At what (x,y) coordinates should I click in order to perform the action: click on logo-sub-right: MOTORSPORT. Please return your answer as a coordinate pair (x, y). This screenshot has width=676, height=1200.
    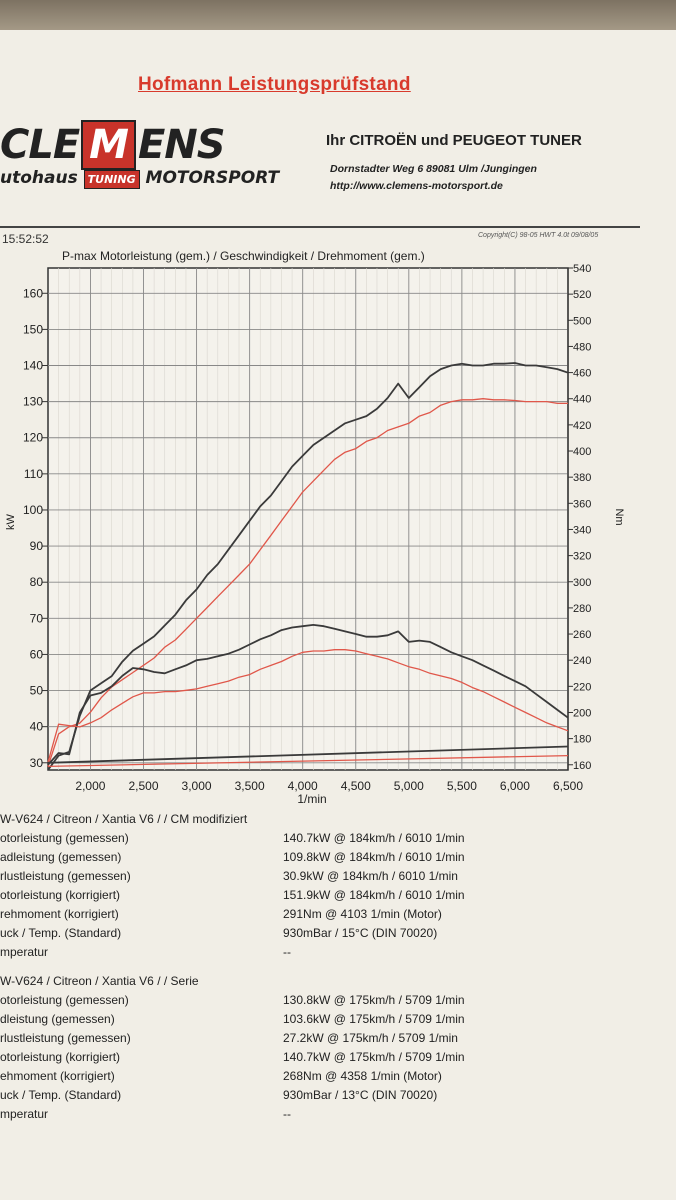
    Looking at the image, I should click on (212, 178).